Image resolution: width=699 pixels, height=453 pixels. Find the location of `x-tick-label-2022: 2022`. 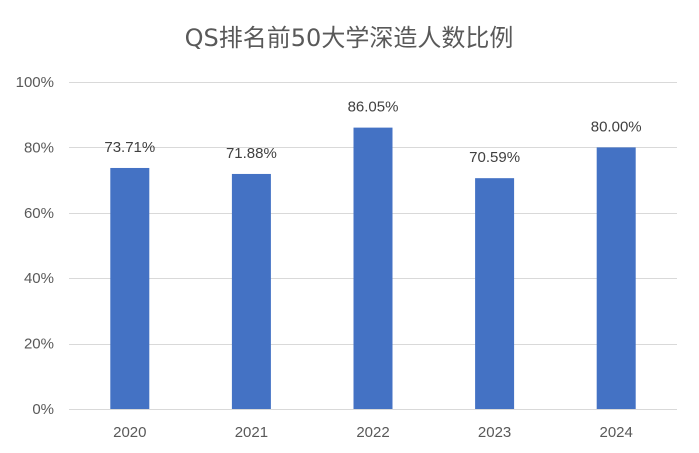

x-tick-label-2022: 2022 is located at coordinates (372, 432).